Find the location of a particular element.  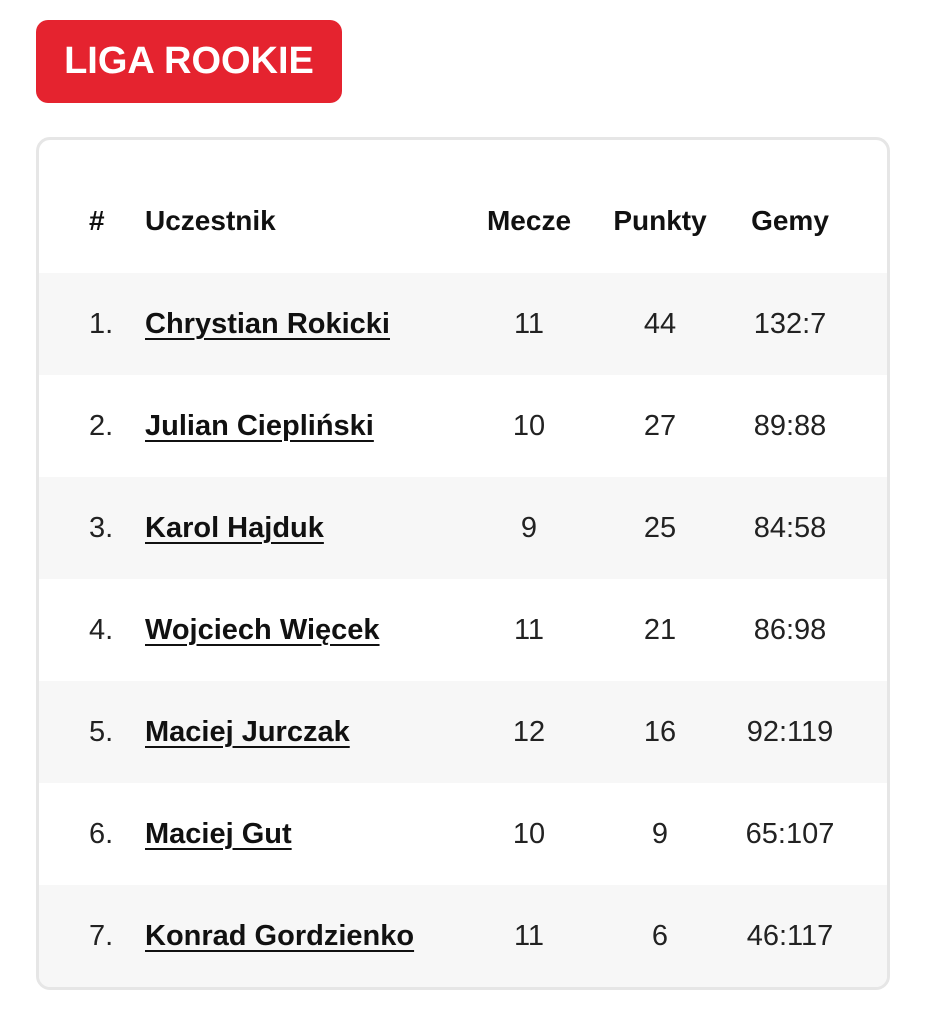

matches-cell: 12 is located at coordinates (529, 731).